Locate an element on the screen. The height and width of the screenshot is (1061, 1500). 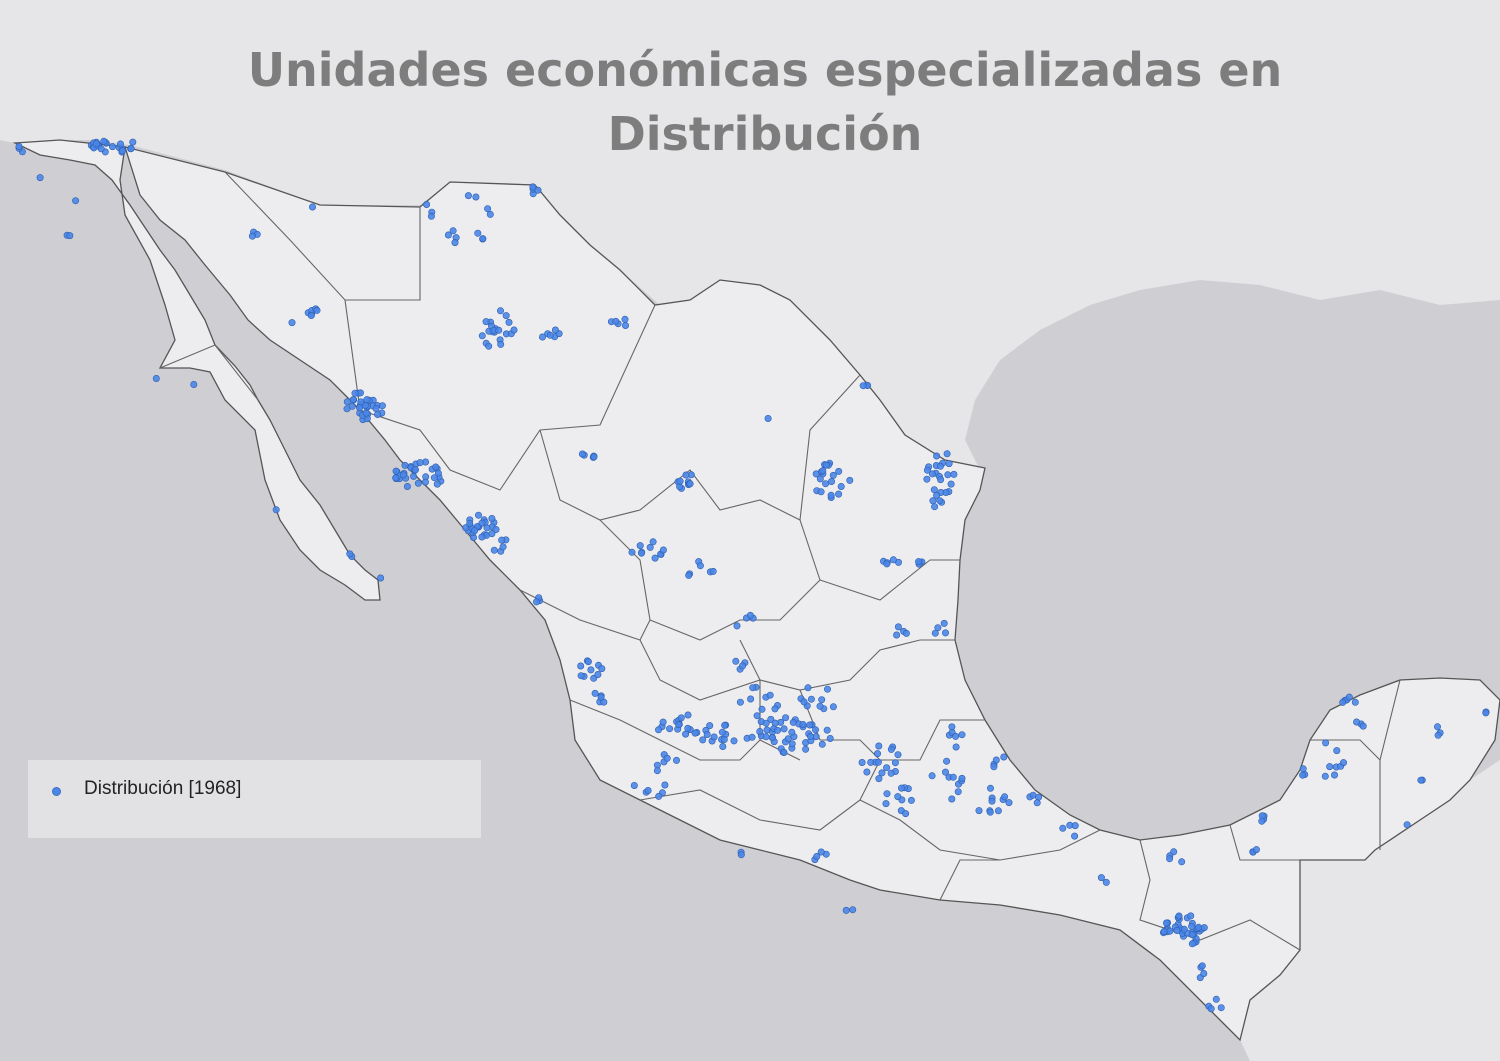
title-line-2: Distribución is located at coordinates (765, 134).